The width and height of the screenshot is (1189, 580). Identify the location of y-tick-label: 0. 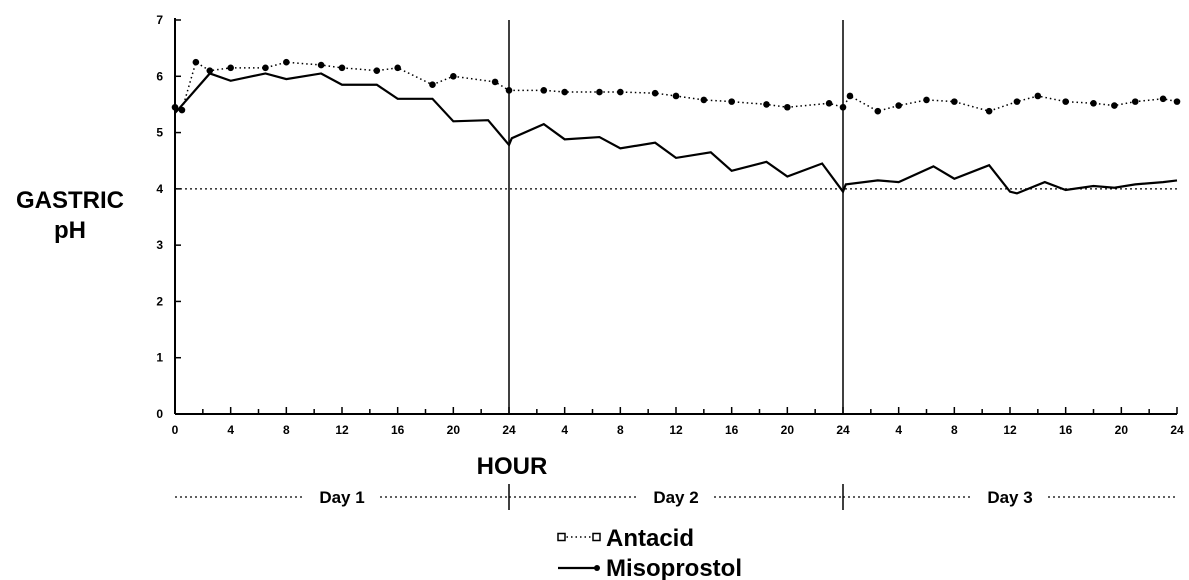
(159, 414).